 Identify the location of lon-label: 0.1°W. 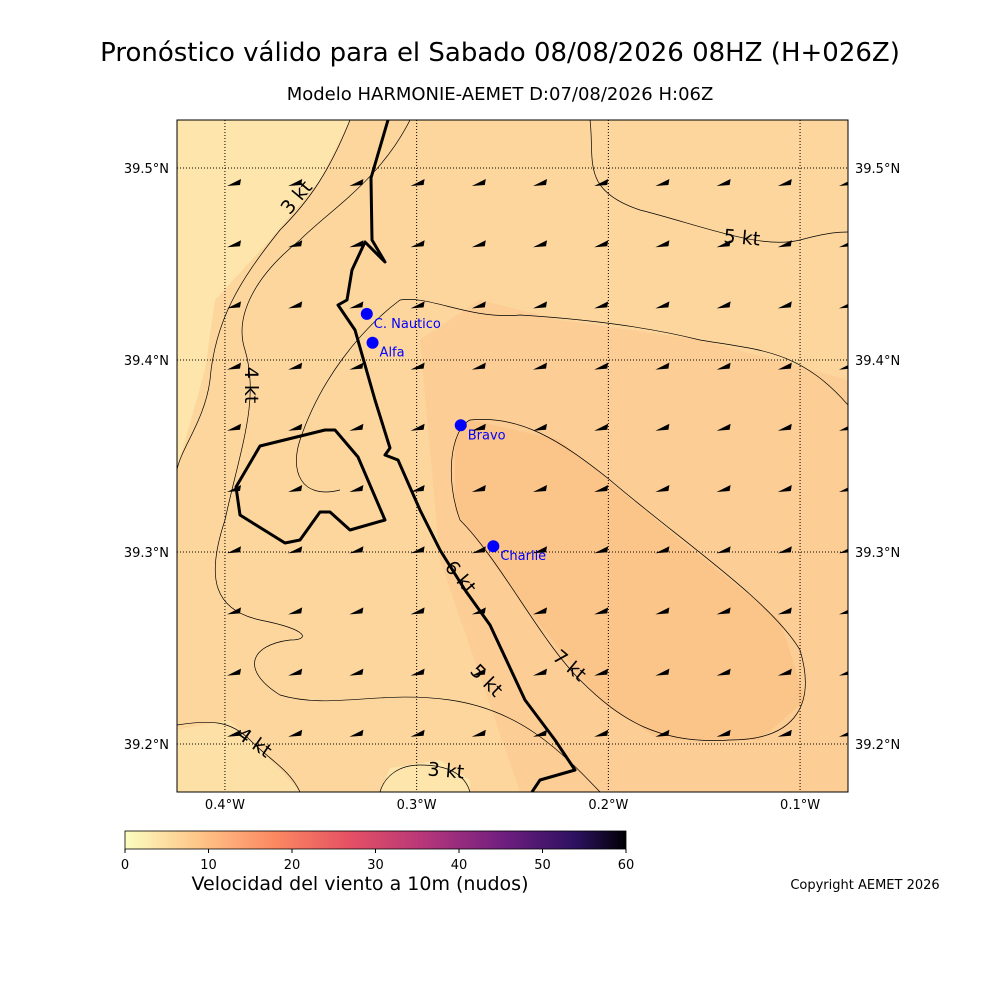
(800, 805).